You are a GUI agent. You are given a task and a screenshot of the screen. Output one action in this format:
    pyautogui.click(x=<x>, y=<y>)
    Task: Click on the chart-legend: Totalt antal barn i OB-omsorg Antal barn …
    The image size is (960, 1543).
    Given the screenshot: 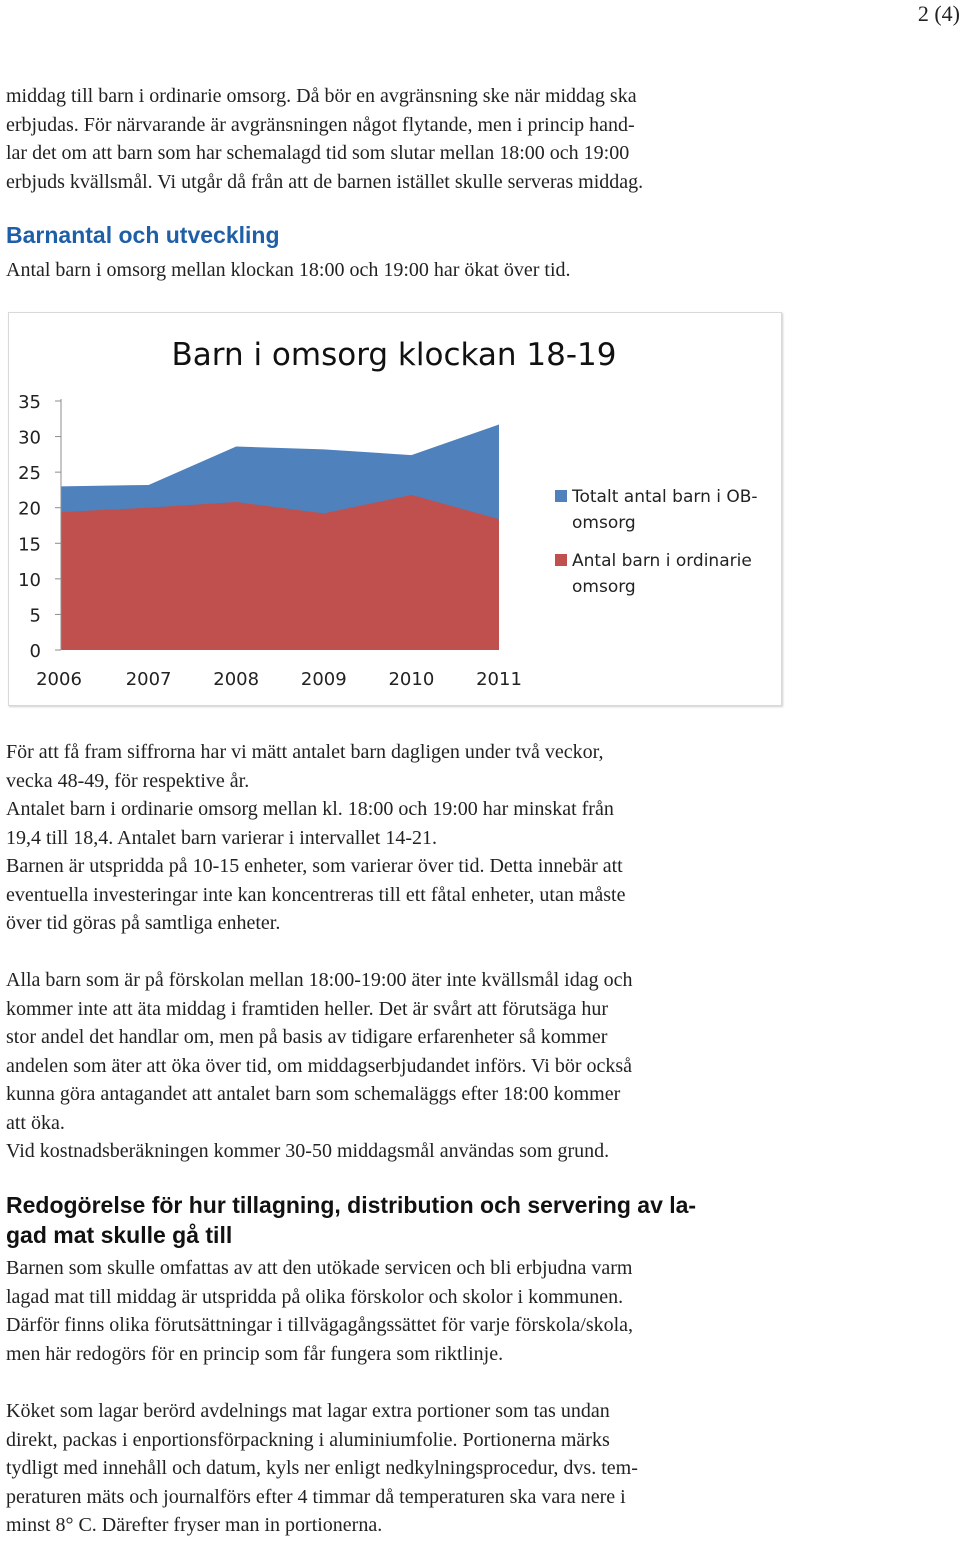 What is the action you would take?
    pyautogui.click(x=656, y=542)
    